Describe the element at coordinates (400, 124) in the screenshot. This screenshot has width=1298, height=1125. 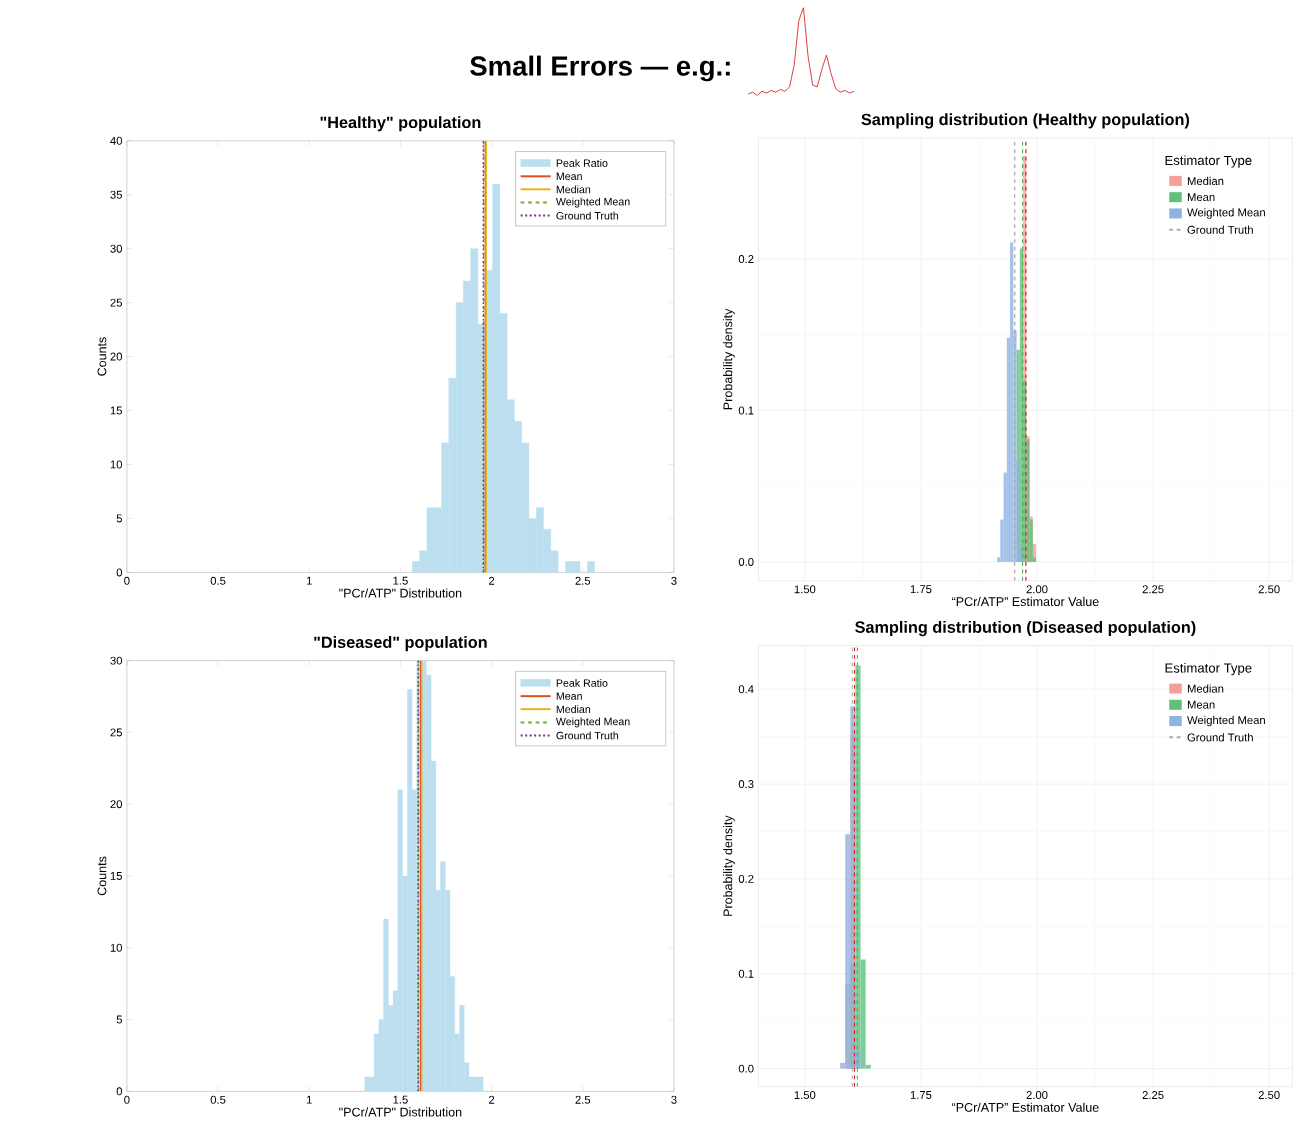
I see `chart-title: "Healthy" population` at that location.